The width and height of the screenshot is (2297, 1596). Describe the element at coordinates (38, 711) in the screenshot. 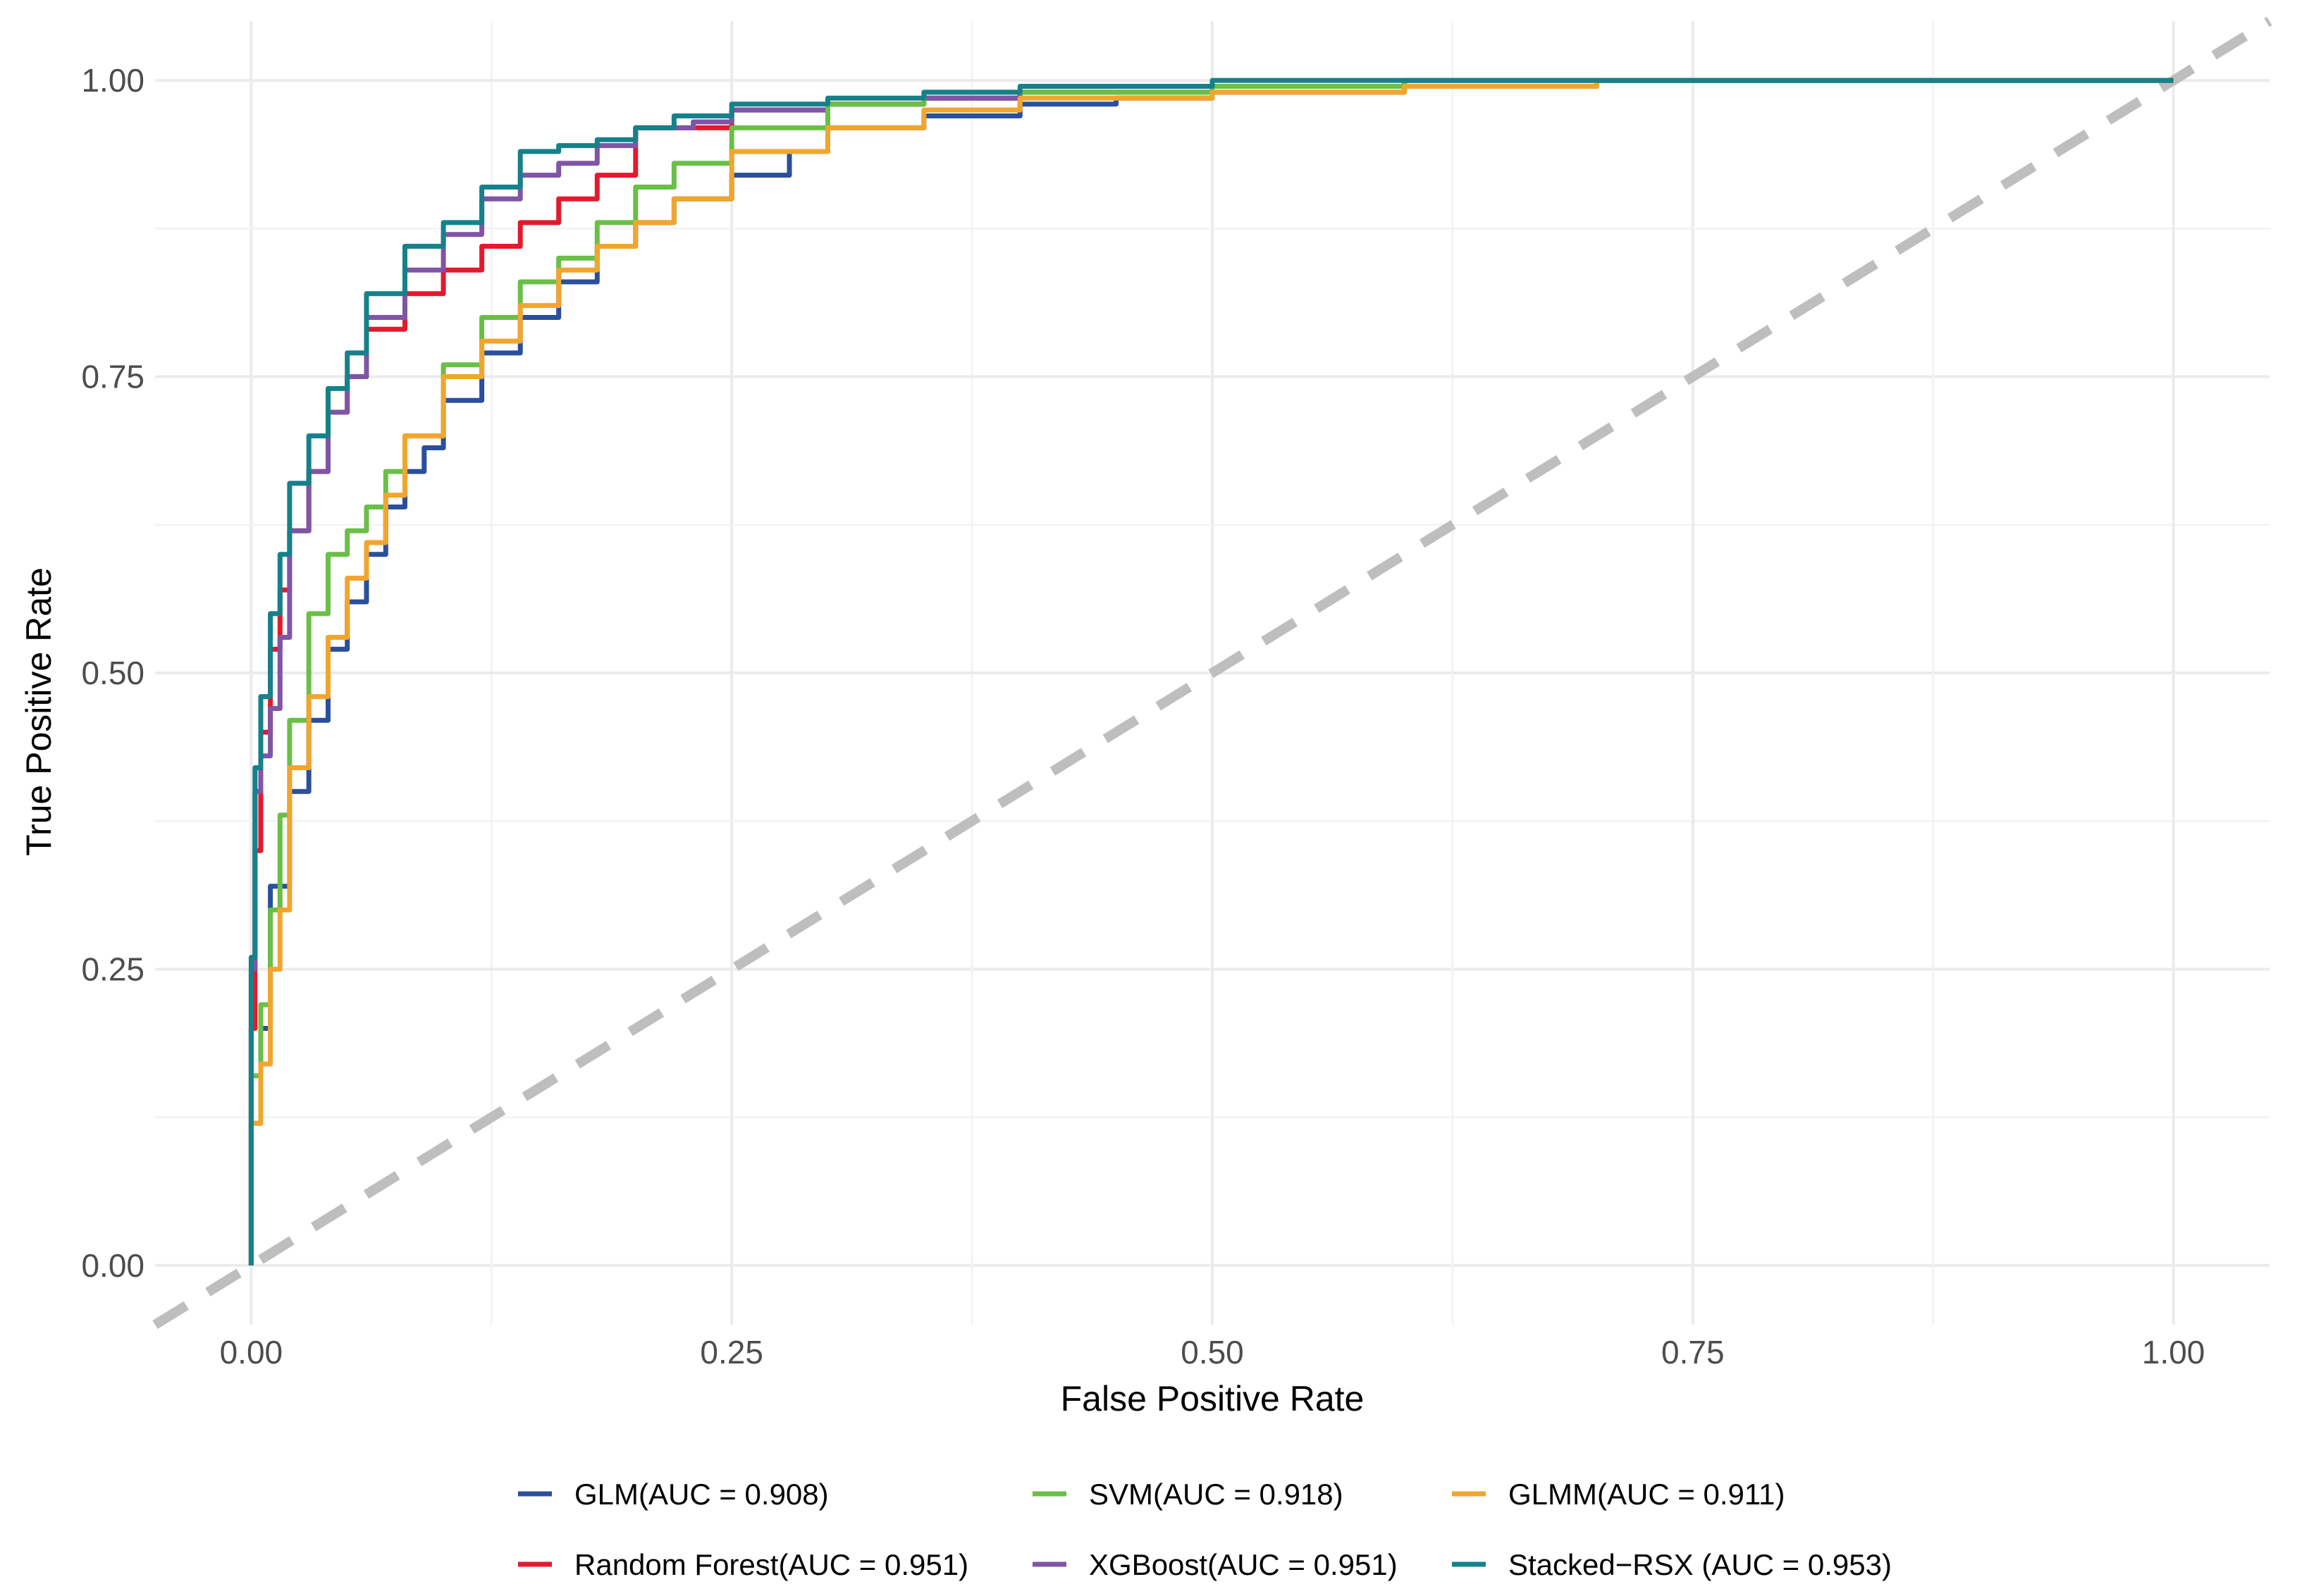

I see `y-axis-title: True Positive Rate` at that location.